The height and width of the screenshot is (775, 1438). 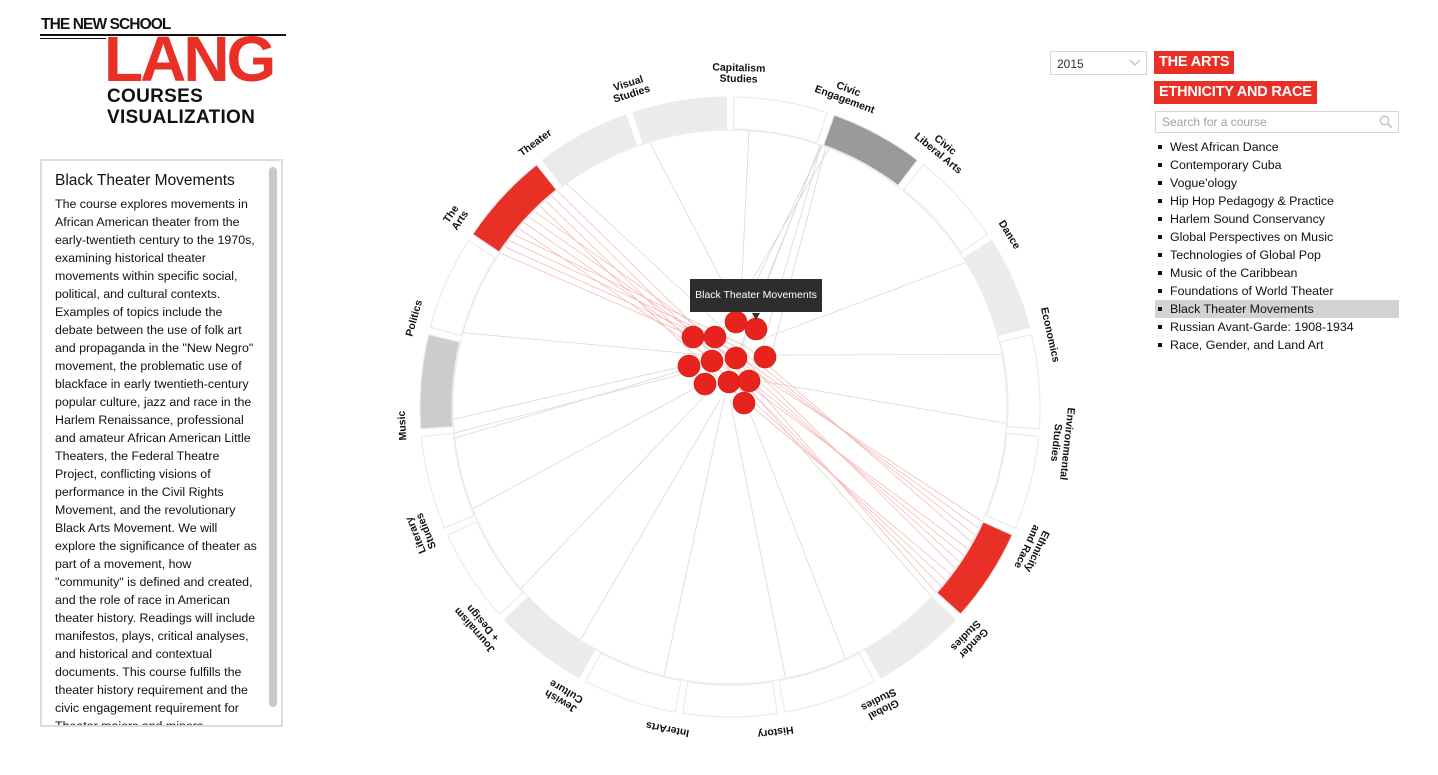 I want to click on segment-ethnicity-and-race, so click(x=975, y=568).